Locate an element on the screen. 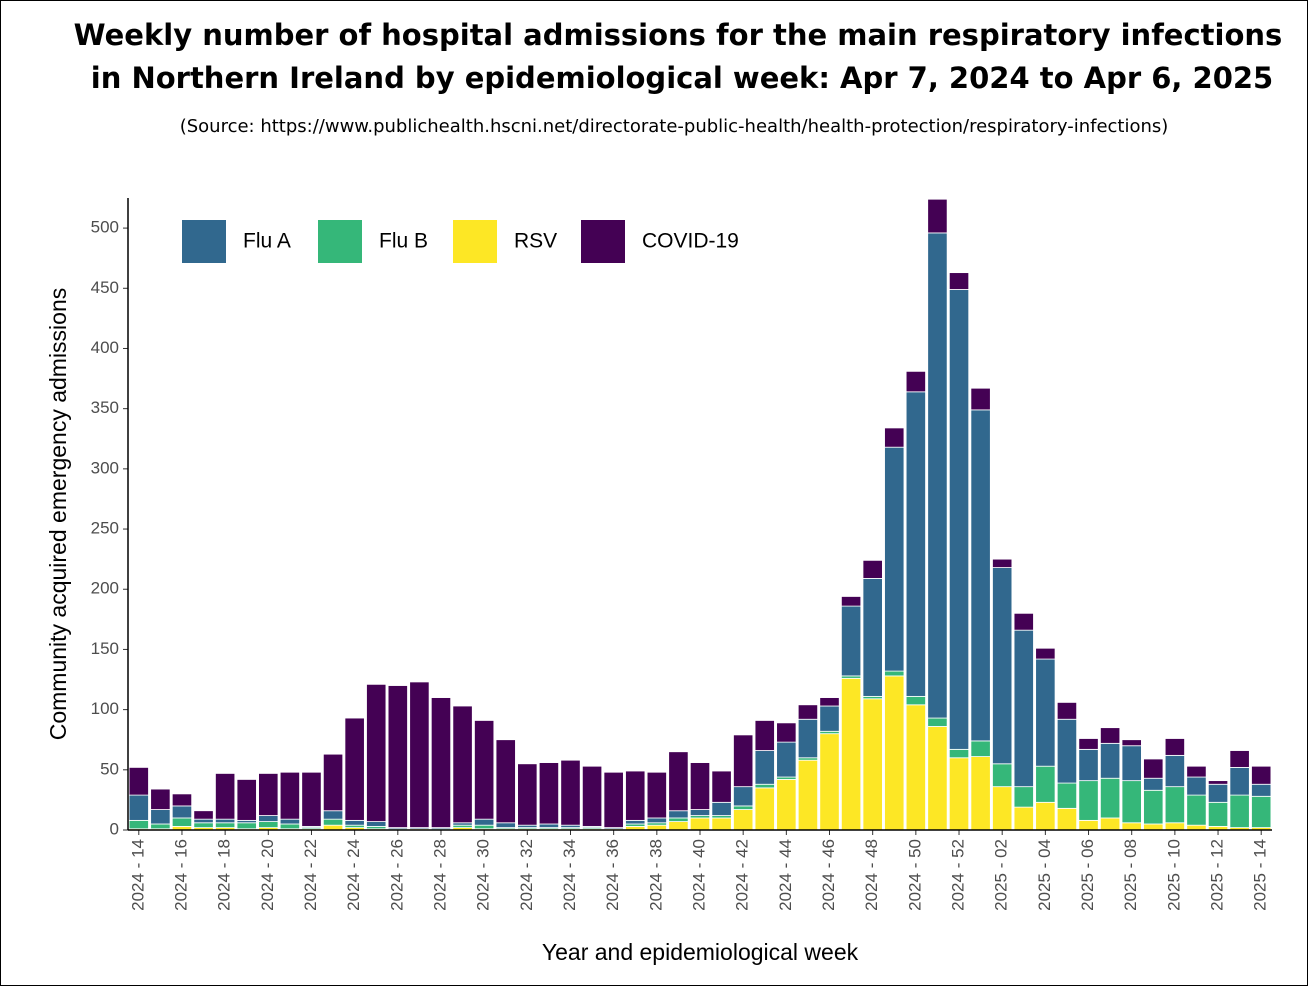  x-tick-label: 2024 - 18 is located at coordinates (224, 875).